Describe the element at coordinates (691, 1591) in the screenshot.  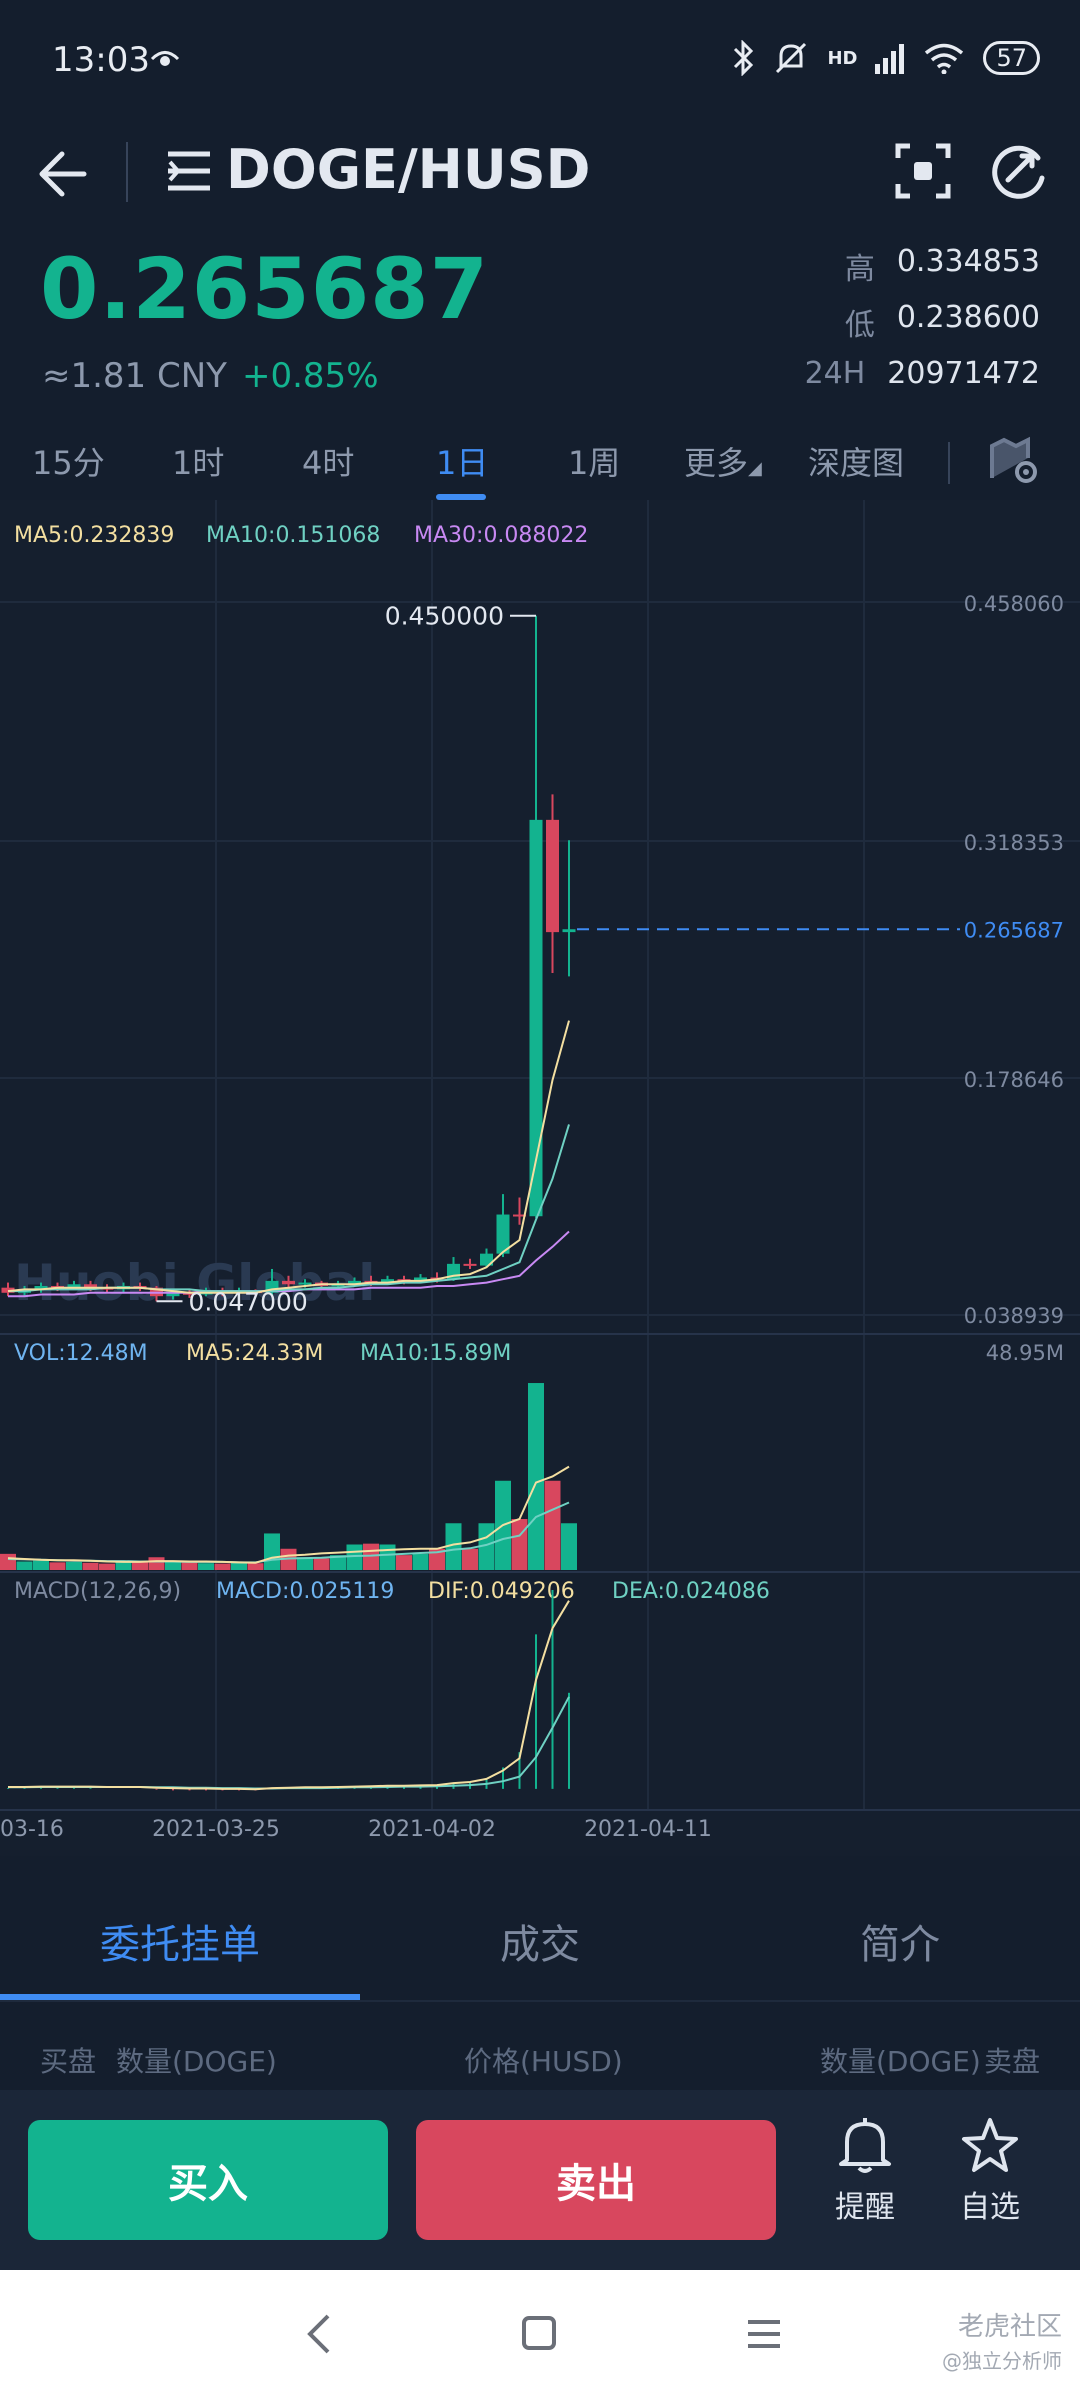
I see `dea-legend: DEA:0.024086` at that location.